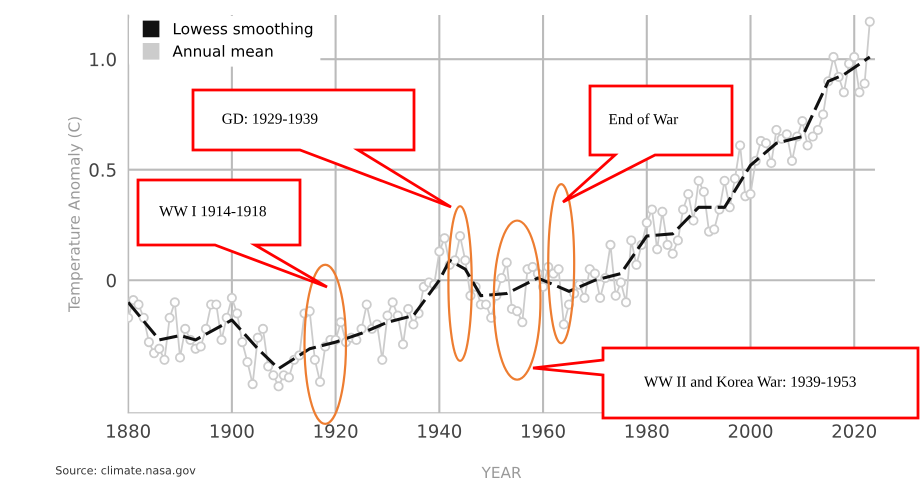 This screenshot has width=922, height=484. I want to click on x-tick-label: 2000, so click(750, 431).